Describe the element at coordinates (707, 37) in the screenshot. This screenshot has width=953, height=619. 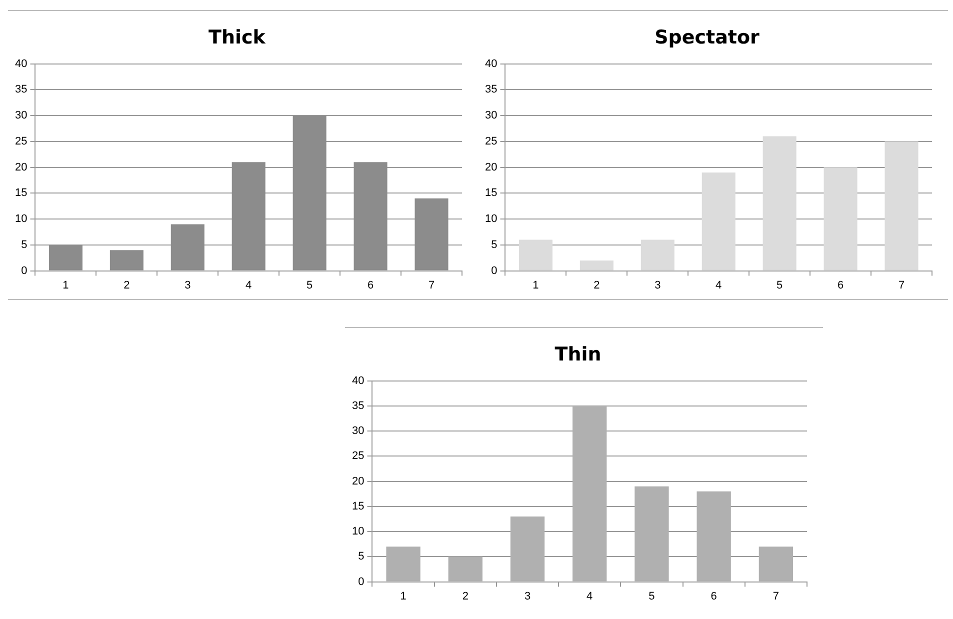
I see `chart-title: Spectator` at that location.